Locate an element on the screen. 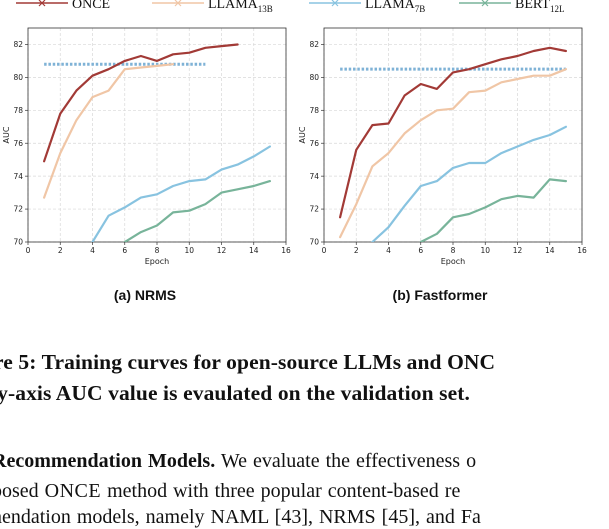 This screenshot has width=609, height=529. method-name: ONCE is located at coordinates (73, 491).